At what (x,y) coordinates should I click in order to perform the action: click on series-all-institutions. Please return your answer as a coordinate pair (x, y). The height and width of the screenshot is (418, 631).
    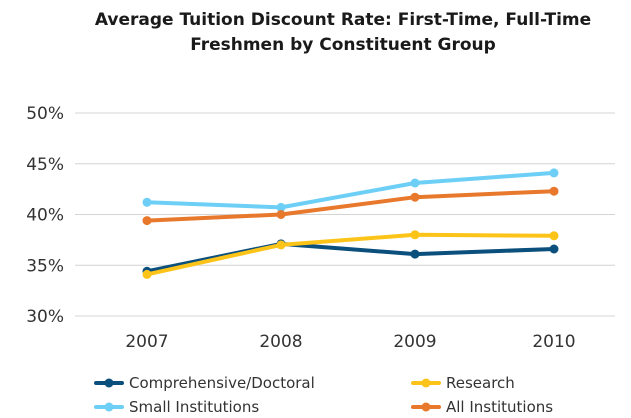
    Looking at the image, I should click on (350, 206).